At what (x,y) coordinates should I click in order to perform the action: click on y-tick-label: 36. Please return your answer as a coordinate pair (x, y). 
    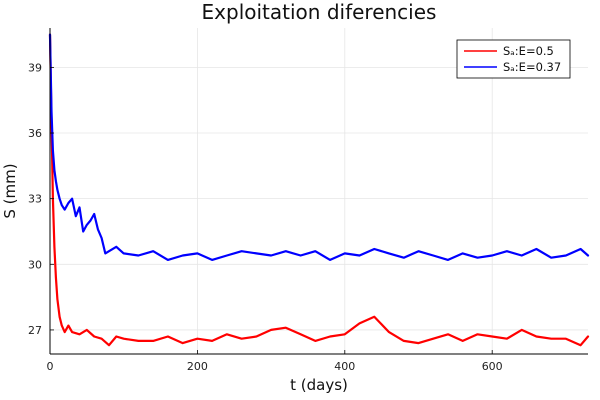
    Looking at the image, I should click on (35, 133).